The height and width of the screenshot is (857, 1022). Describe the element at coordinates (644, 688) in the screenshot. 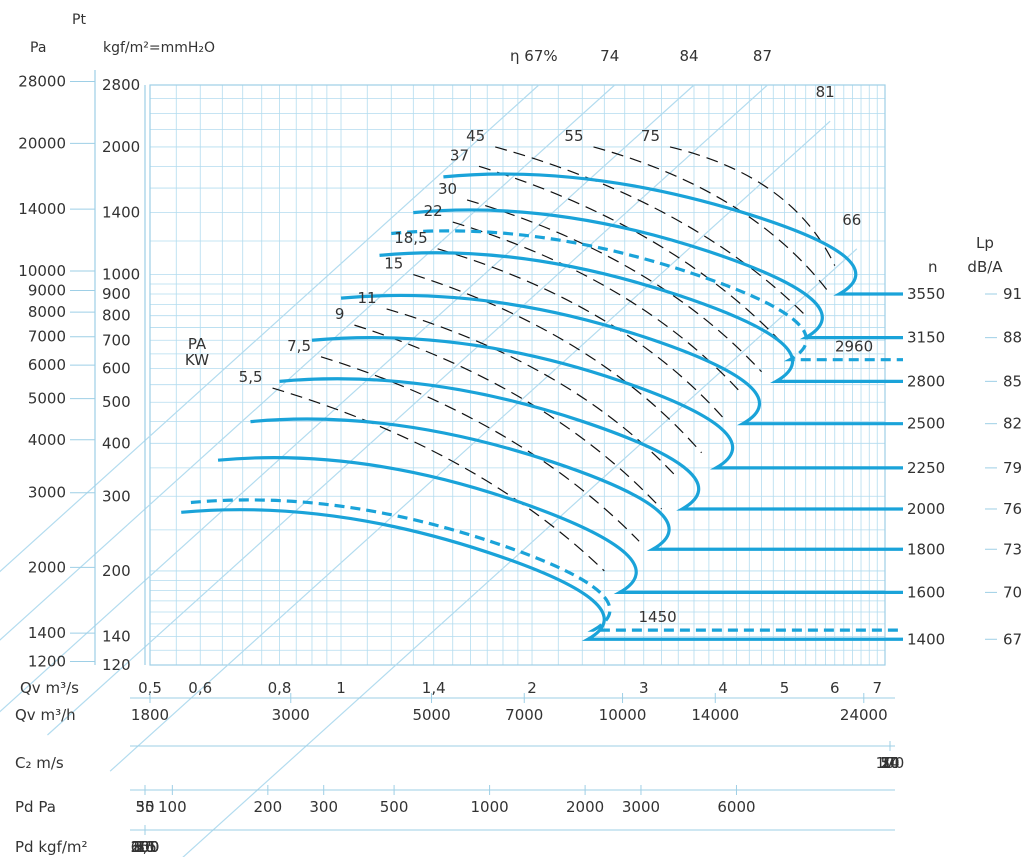

I see `x-tick-label: 3` at that location.